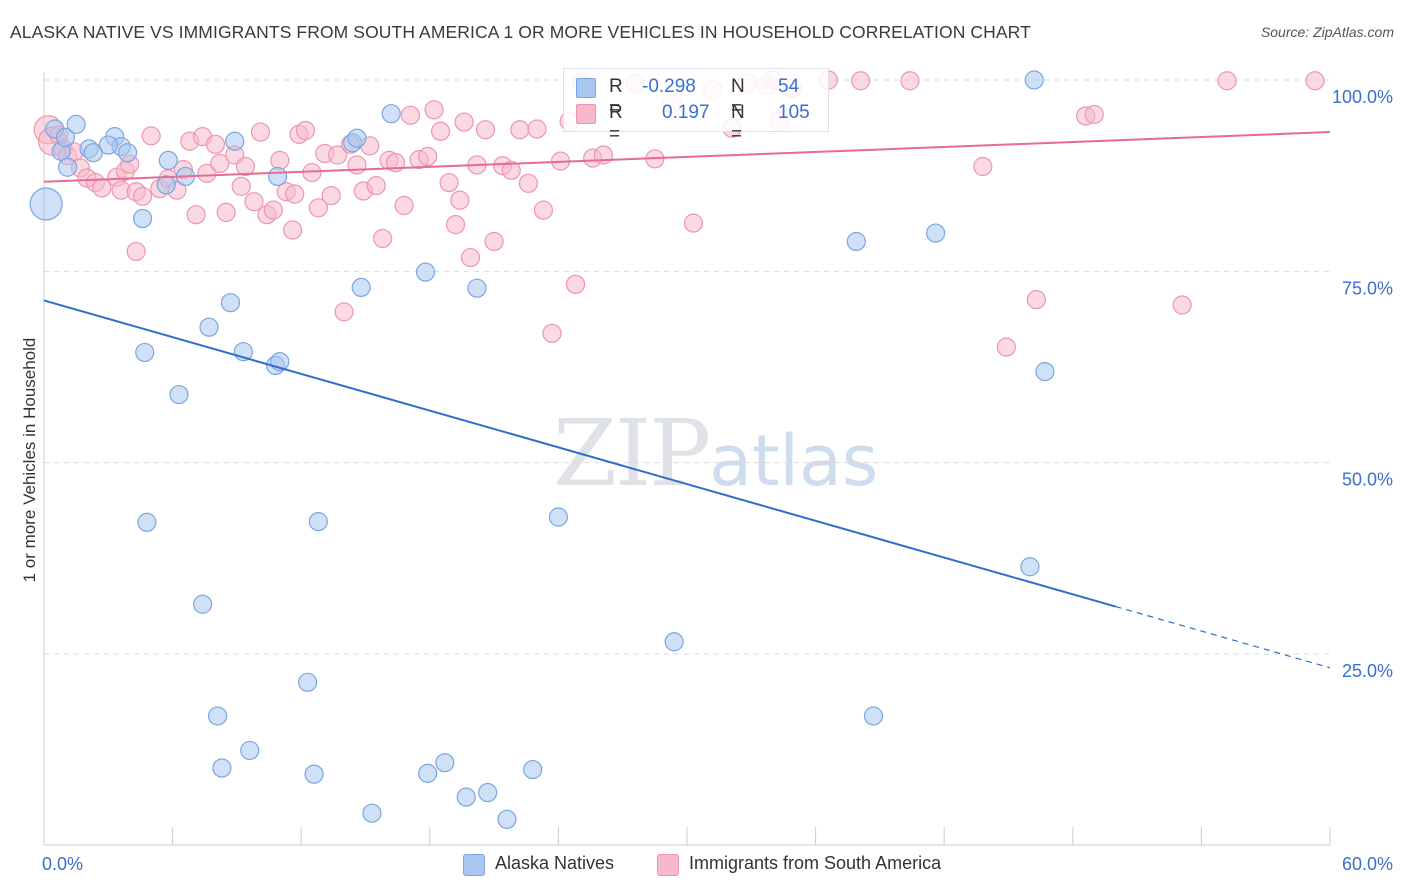  What do you see at coordinates (738, 123) in the screenshot?
I see `legend-n-label: N =` at bounding box center [738, 123].